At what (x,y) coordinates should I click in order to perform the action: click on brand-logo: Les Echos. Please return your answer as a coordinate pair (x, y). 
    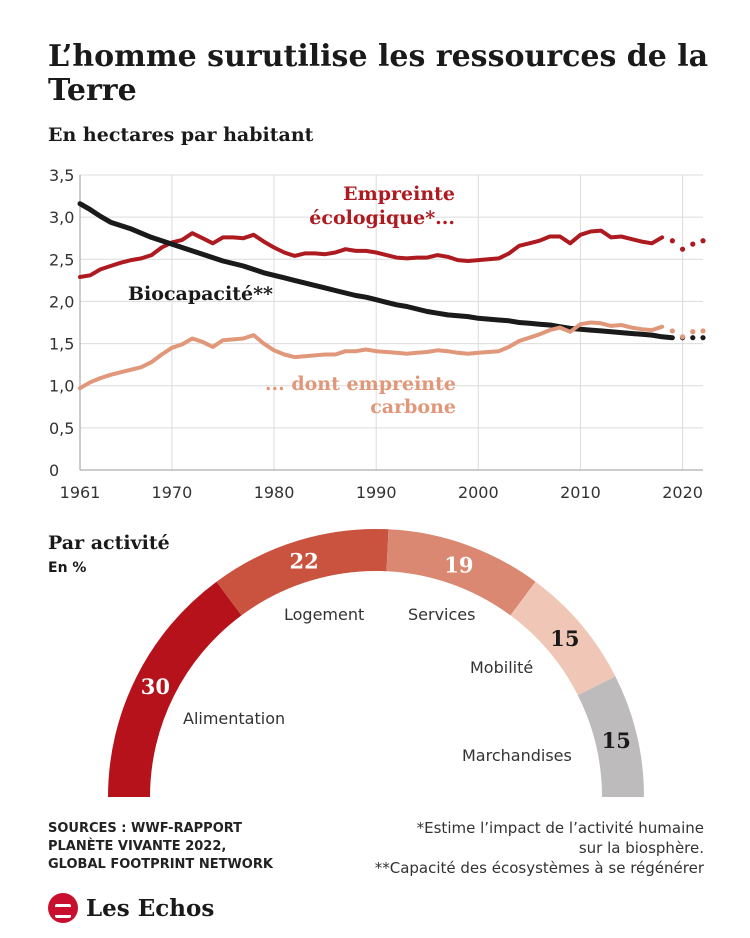
    Looking at the image, I should click on (131, 908).